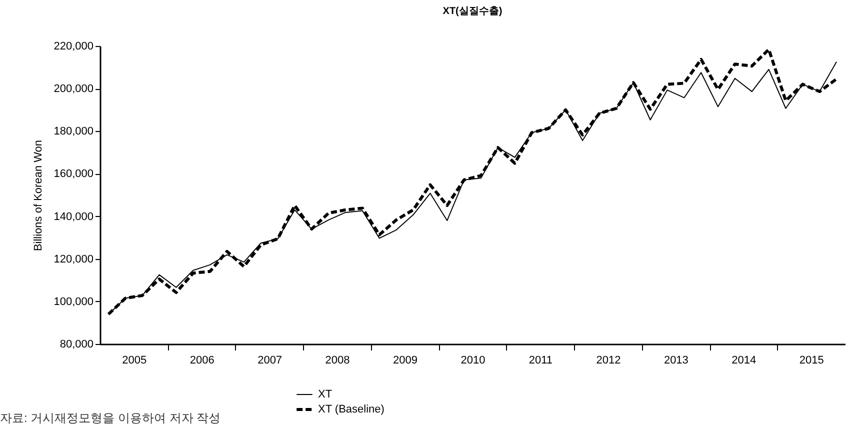 Image resolution: width=850 pixels, height=427 pixels. What do you see at coordinates (74, 302) in the screenshot?
I see `y-tick-label: 100,000` at bounding box center [74, 302].